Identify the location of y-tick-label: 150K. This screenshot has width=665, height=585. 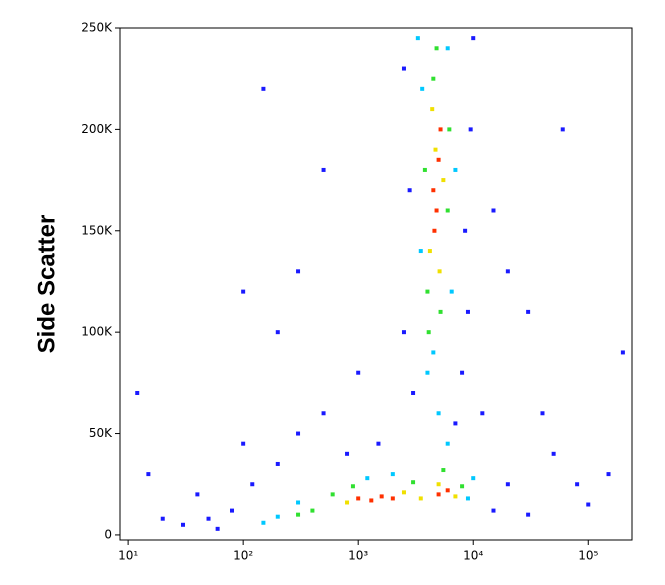
(97, 230).